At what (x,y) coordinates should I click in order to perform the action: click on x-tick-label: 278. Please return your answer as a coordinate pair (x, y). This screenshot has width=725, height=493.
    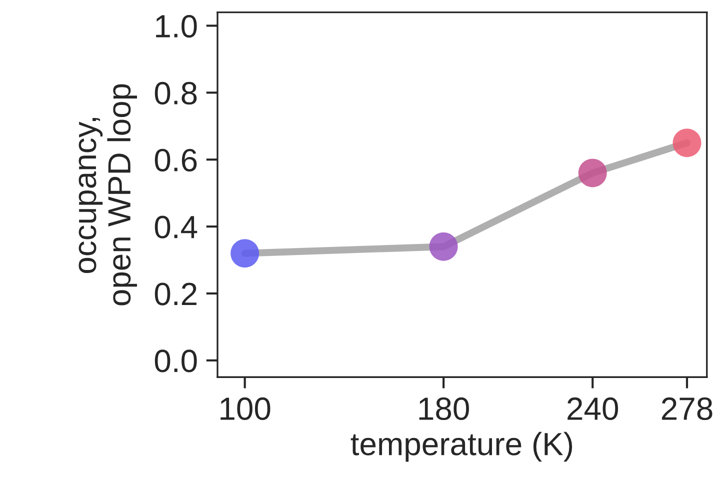
    Looking at the image, I should click on (687, 408).